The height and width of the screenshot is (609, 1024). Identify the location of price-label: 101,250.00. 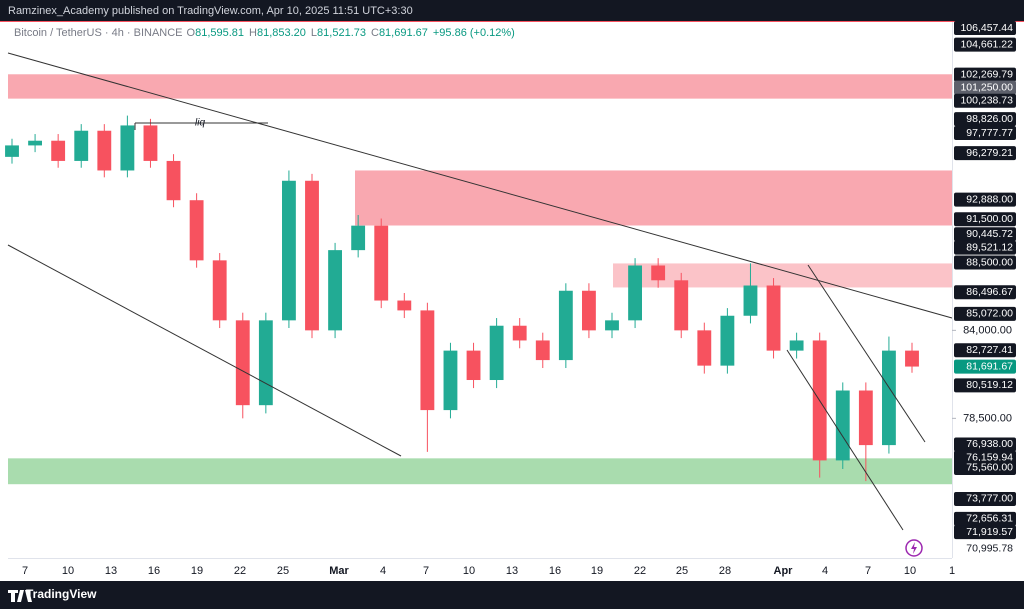
(986, 87).